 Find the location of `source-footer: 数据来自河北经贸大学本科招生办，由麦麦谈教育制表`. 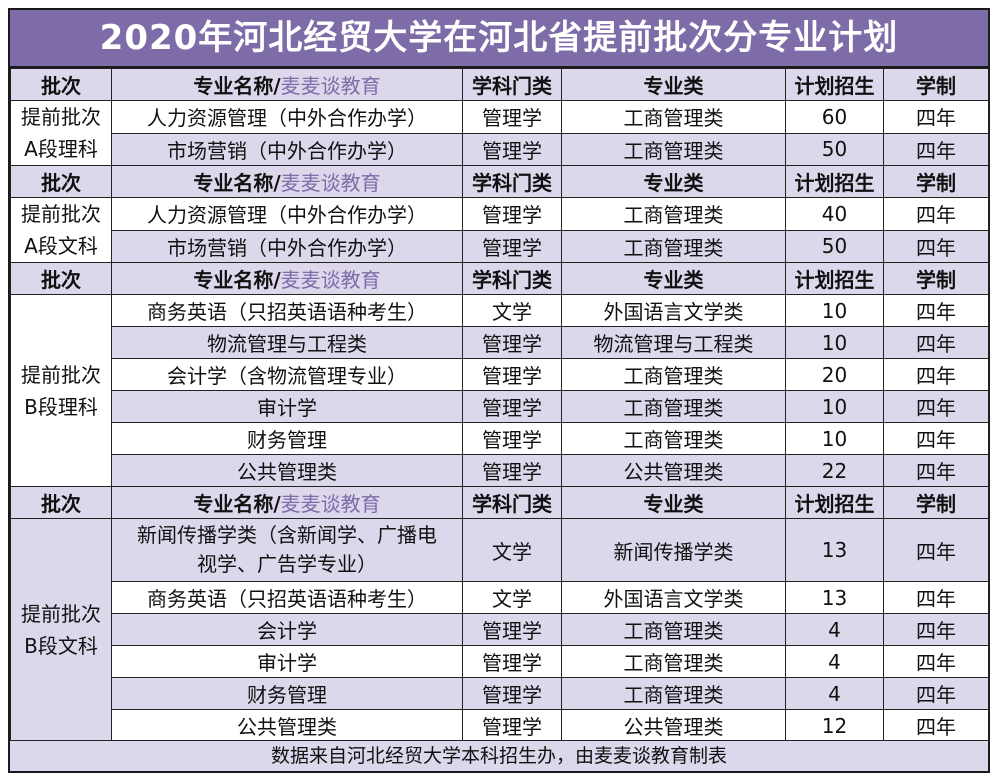

source-footer: 数据来自河北经贸大学本科招生办，由麦麦谈教育制表 is located at coordinates (499, 755).